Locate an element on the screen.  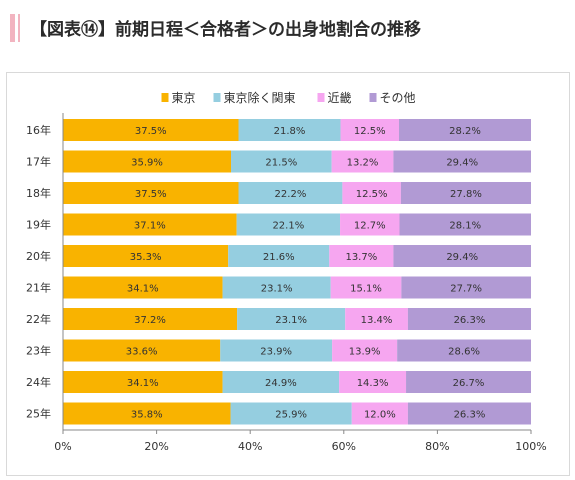
data-label-1-0: 21.8% is located at coordinates (290, 131).